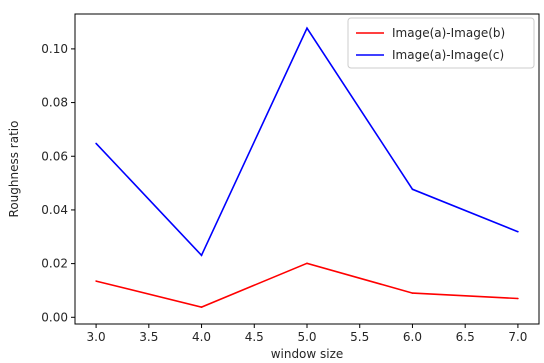 The image size is (544, 363). What do you see at coordinates (54, 264) in the screenshot?
I see `y-tick-label: 0.02` at bounding box center [54, 264].